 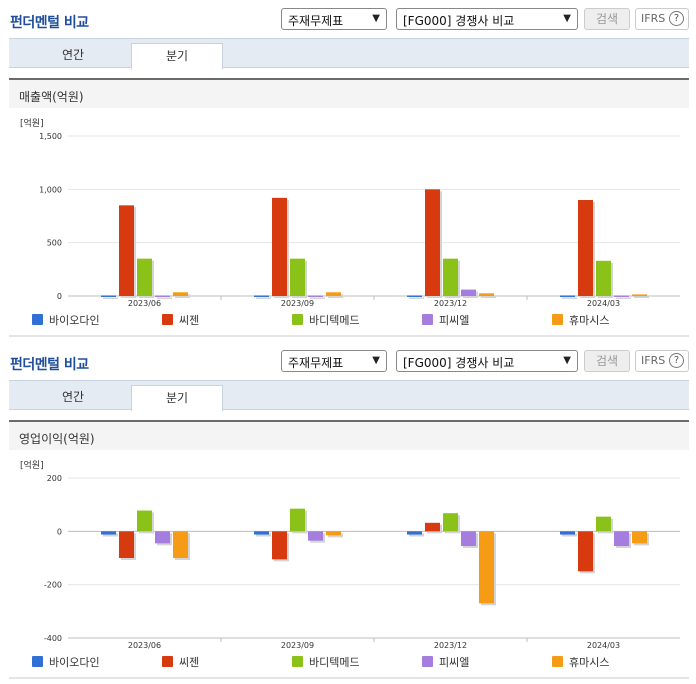 What do you see at coordinates (459, 363) in the screenshot?
I see `peer-group-value: [FG000] 경쟁사 비교` at bounding box center [459, 363].